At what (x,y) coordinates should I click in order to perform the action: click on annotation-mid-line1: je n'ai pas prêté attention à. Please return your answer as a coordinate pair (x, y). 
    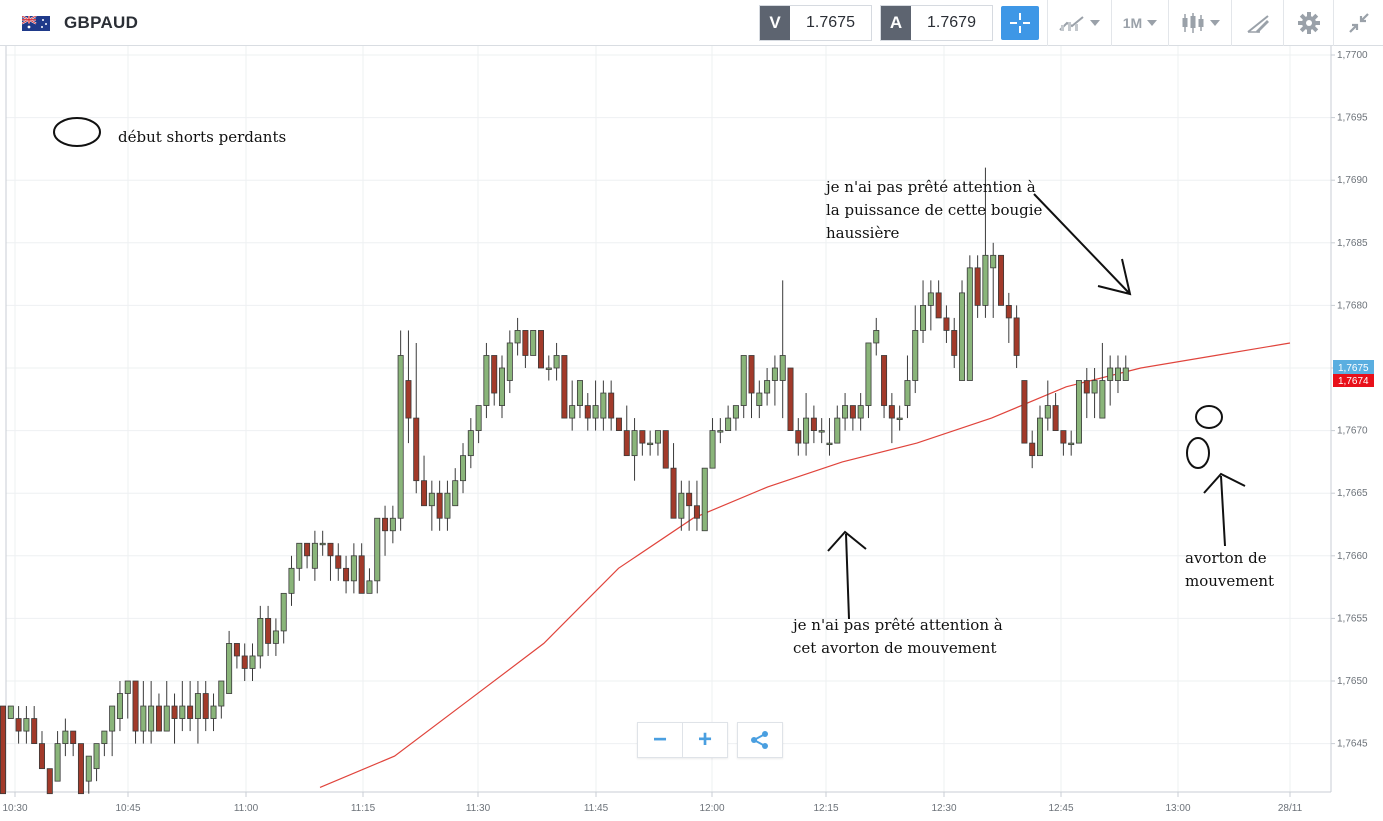
    Looking at the image, I should click on (897, 625).